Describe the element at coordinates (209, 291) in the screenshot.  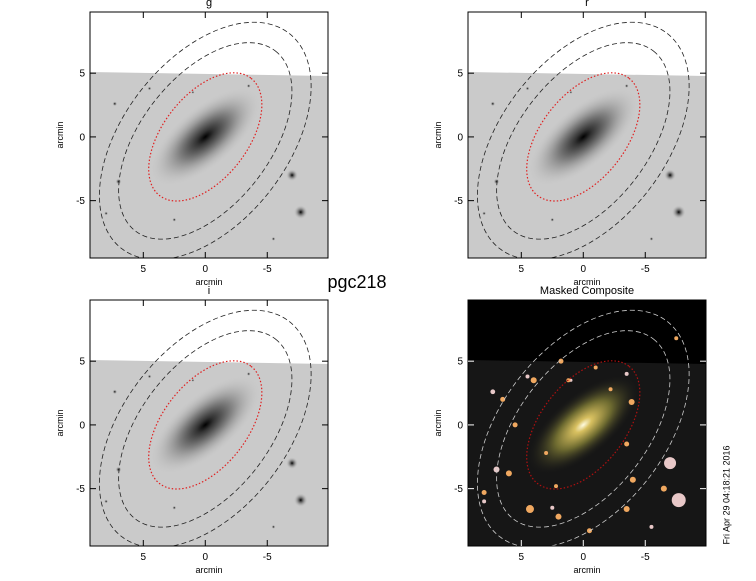
I see `panel-title: i` at that location.